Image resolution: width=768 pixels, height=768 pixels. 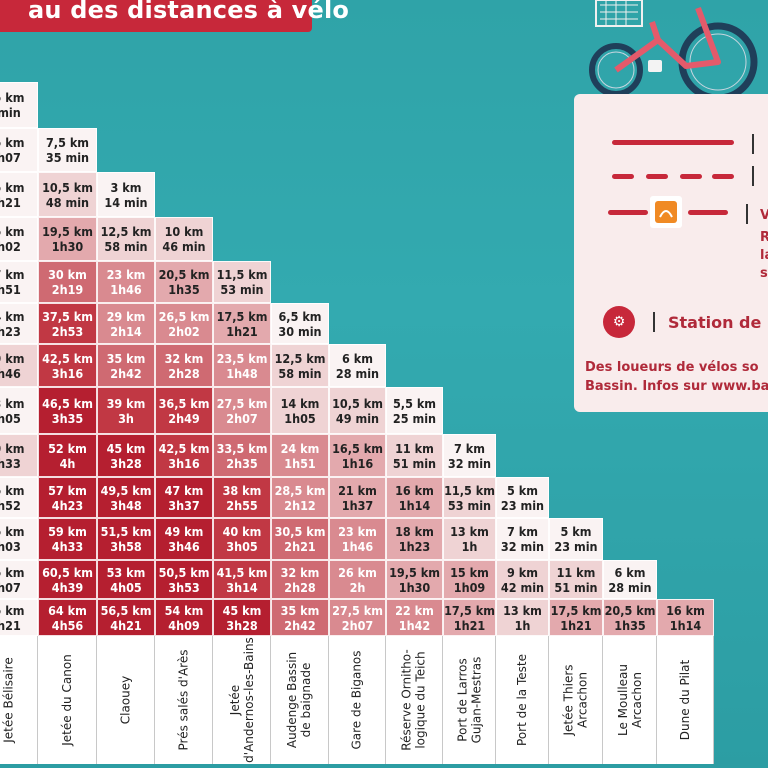 What do you see at coordinates (184, 403) in the screenshot?
I see `distance-km: 36,5 km` at bounding box center [184, 403].